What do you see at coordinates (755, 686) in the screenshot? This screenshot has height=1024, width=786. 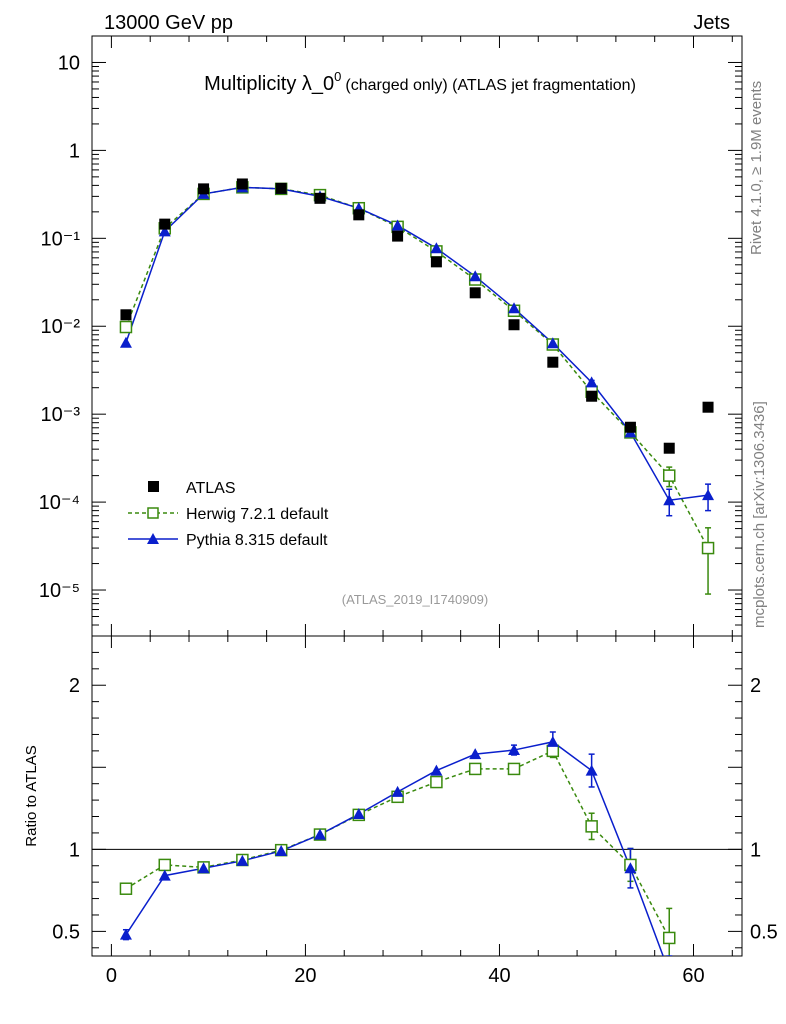 I see `ratio-y-tick-label-right: 2` at bounding box center [755, 686].